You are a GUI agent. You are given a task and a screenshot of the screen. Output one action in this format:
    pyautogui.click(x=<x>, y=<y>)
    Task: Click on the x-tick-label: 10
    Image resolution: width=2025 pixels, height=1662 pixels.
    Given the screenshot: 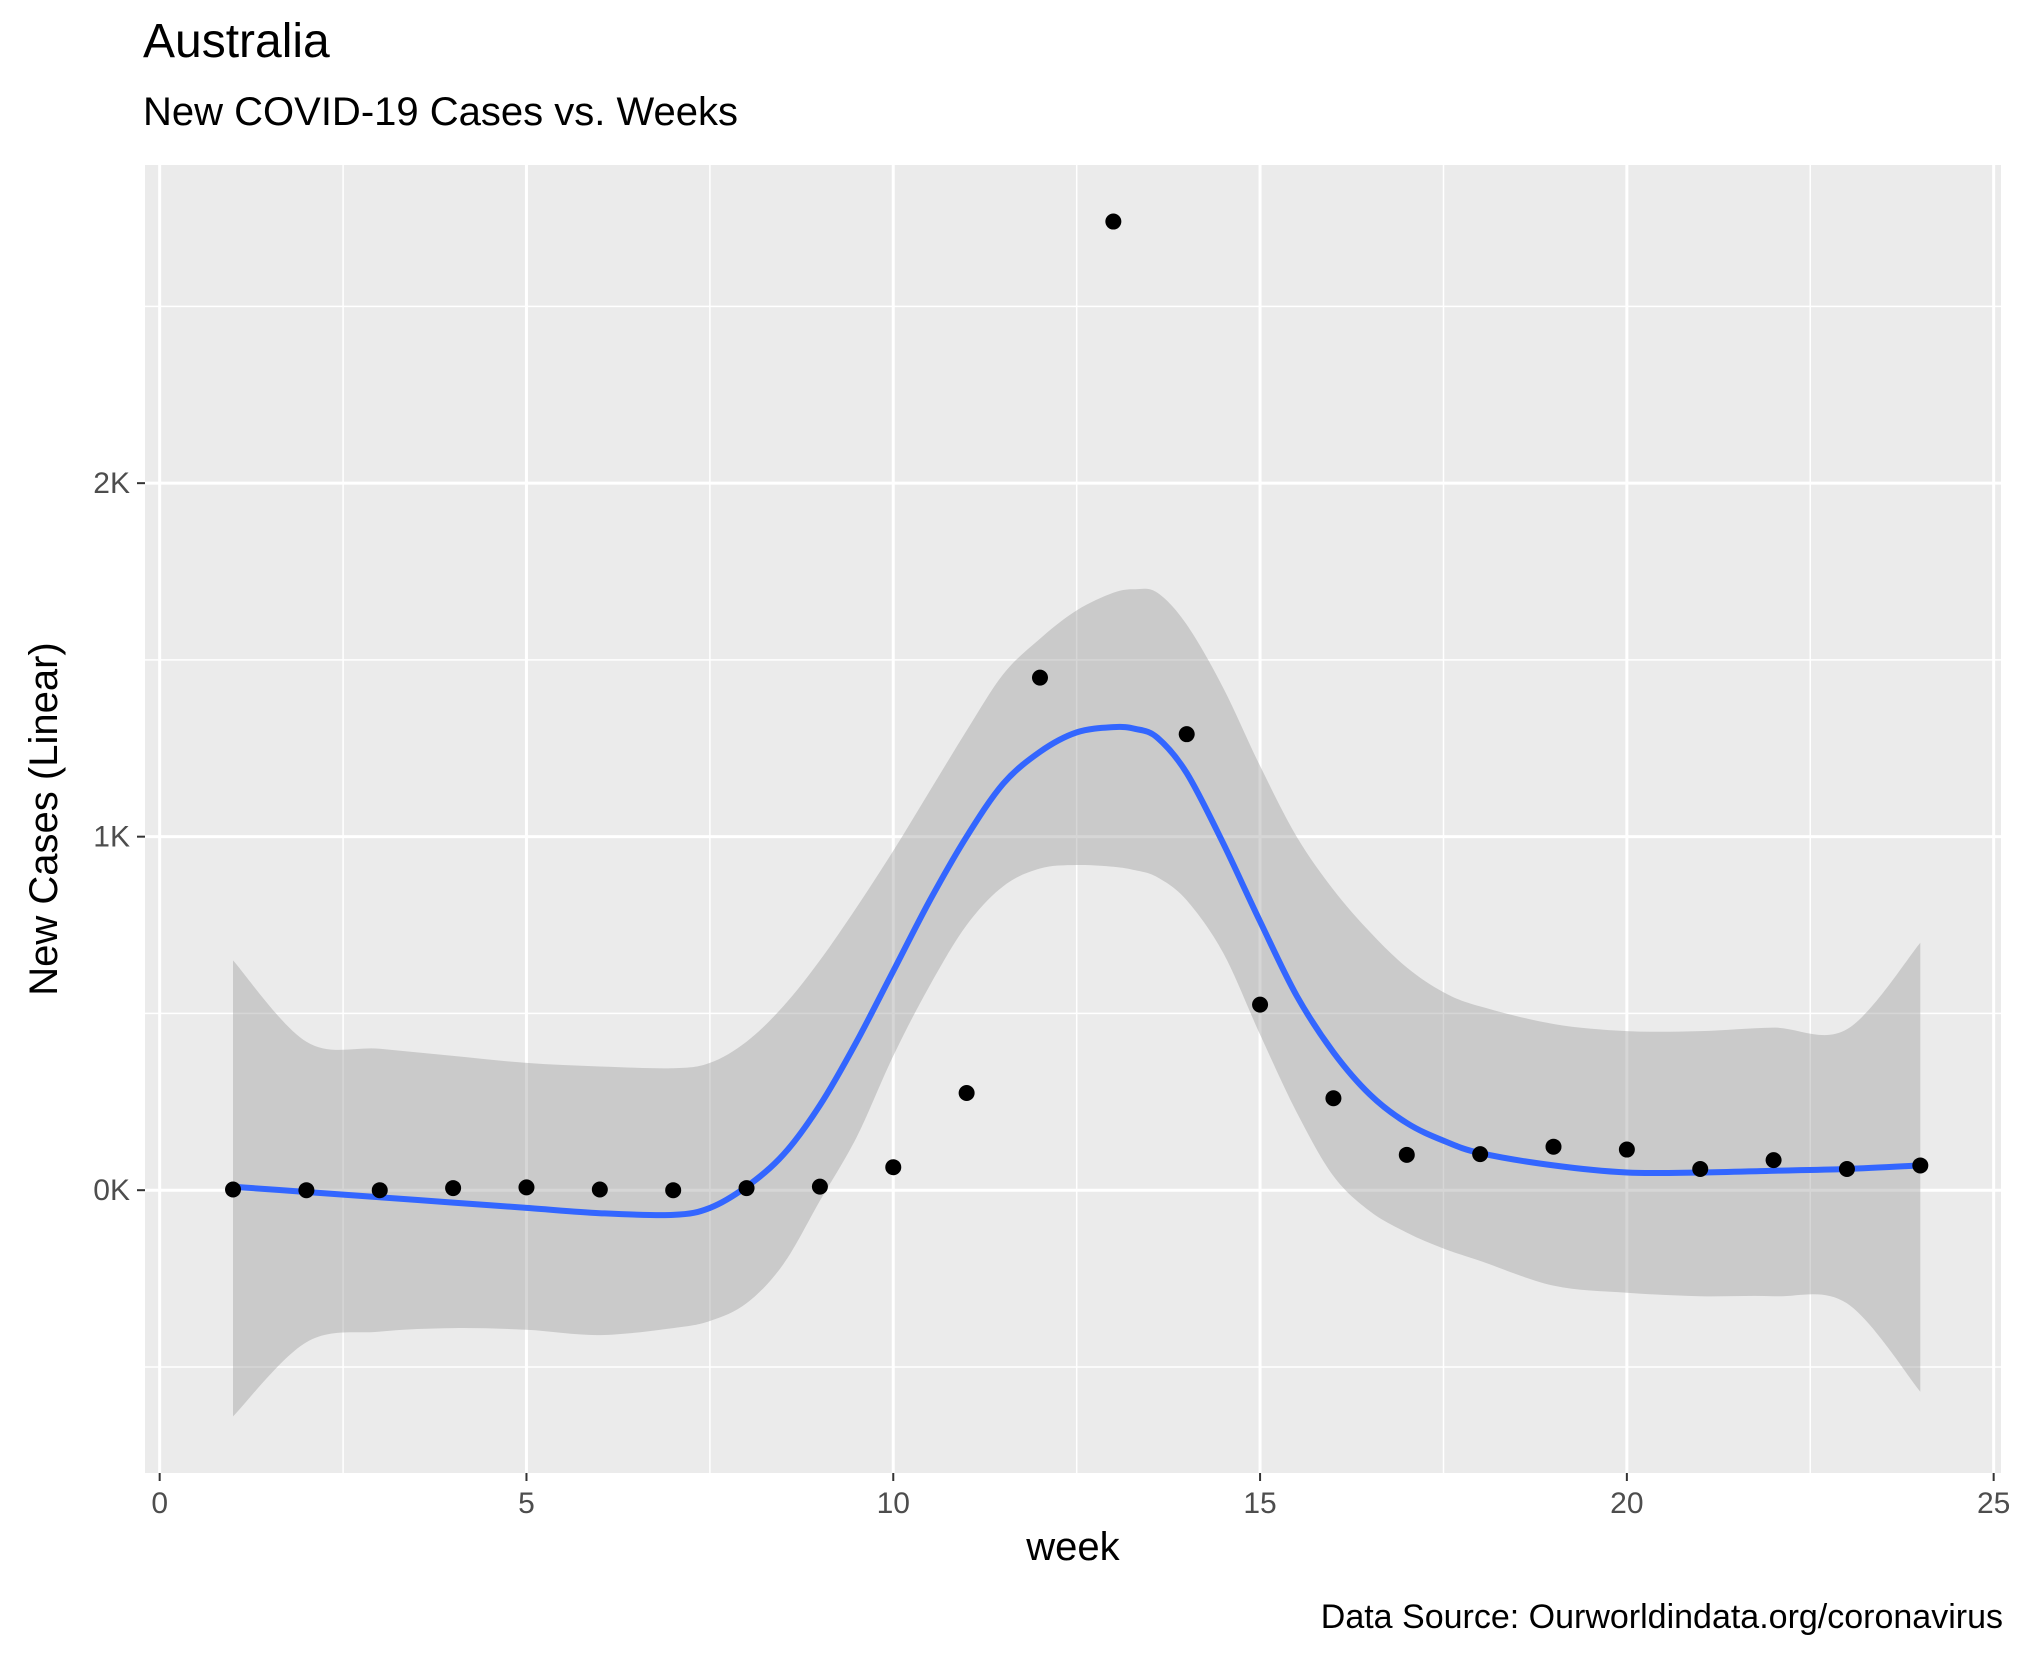 What is the action you would take?
    pyautogui.click(x=893, y=1503)
    